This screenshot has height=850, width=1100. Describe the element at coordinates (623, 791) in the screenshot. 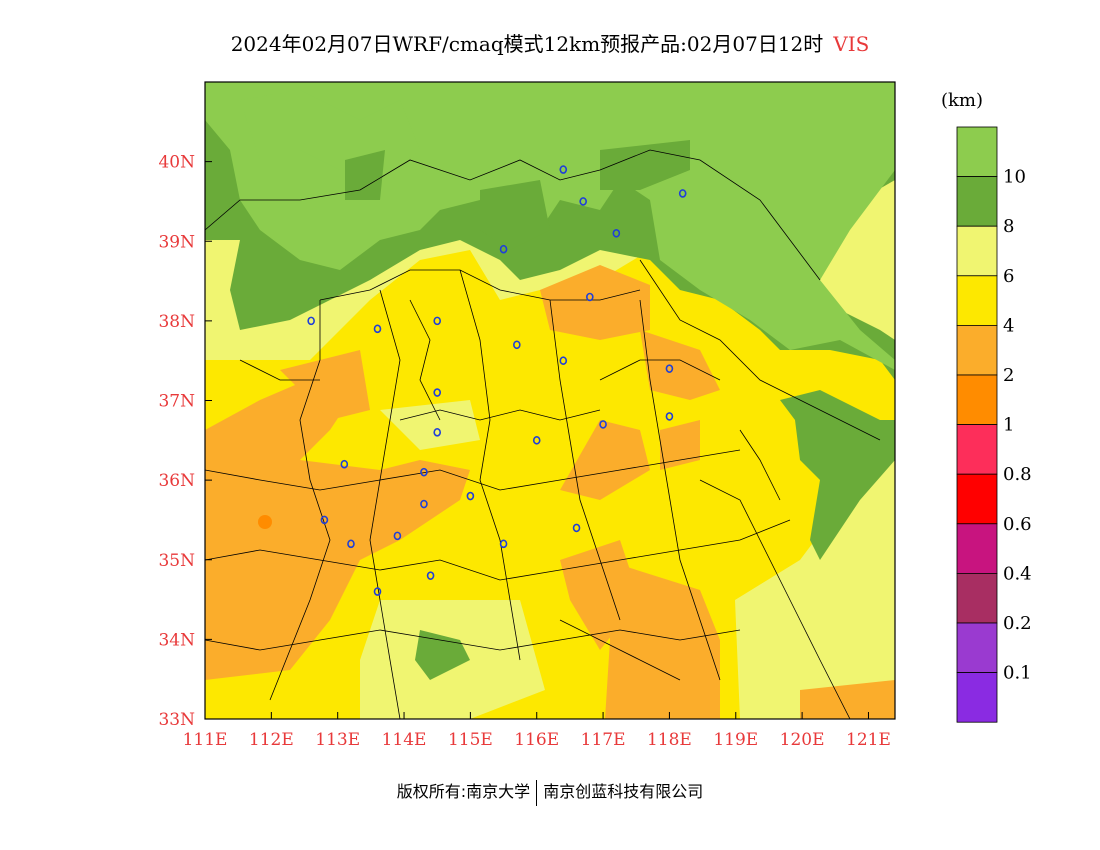

I see `copyright-right: 南京创蓝科技有限公司` at that location.